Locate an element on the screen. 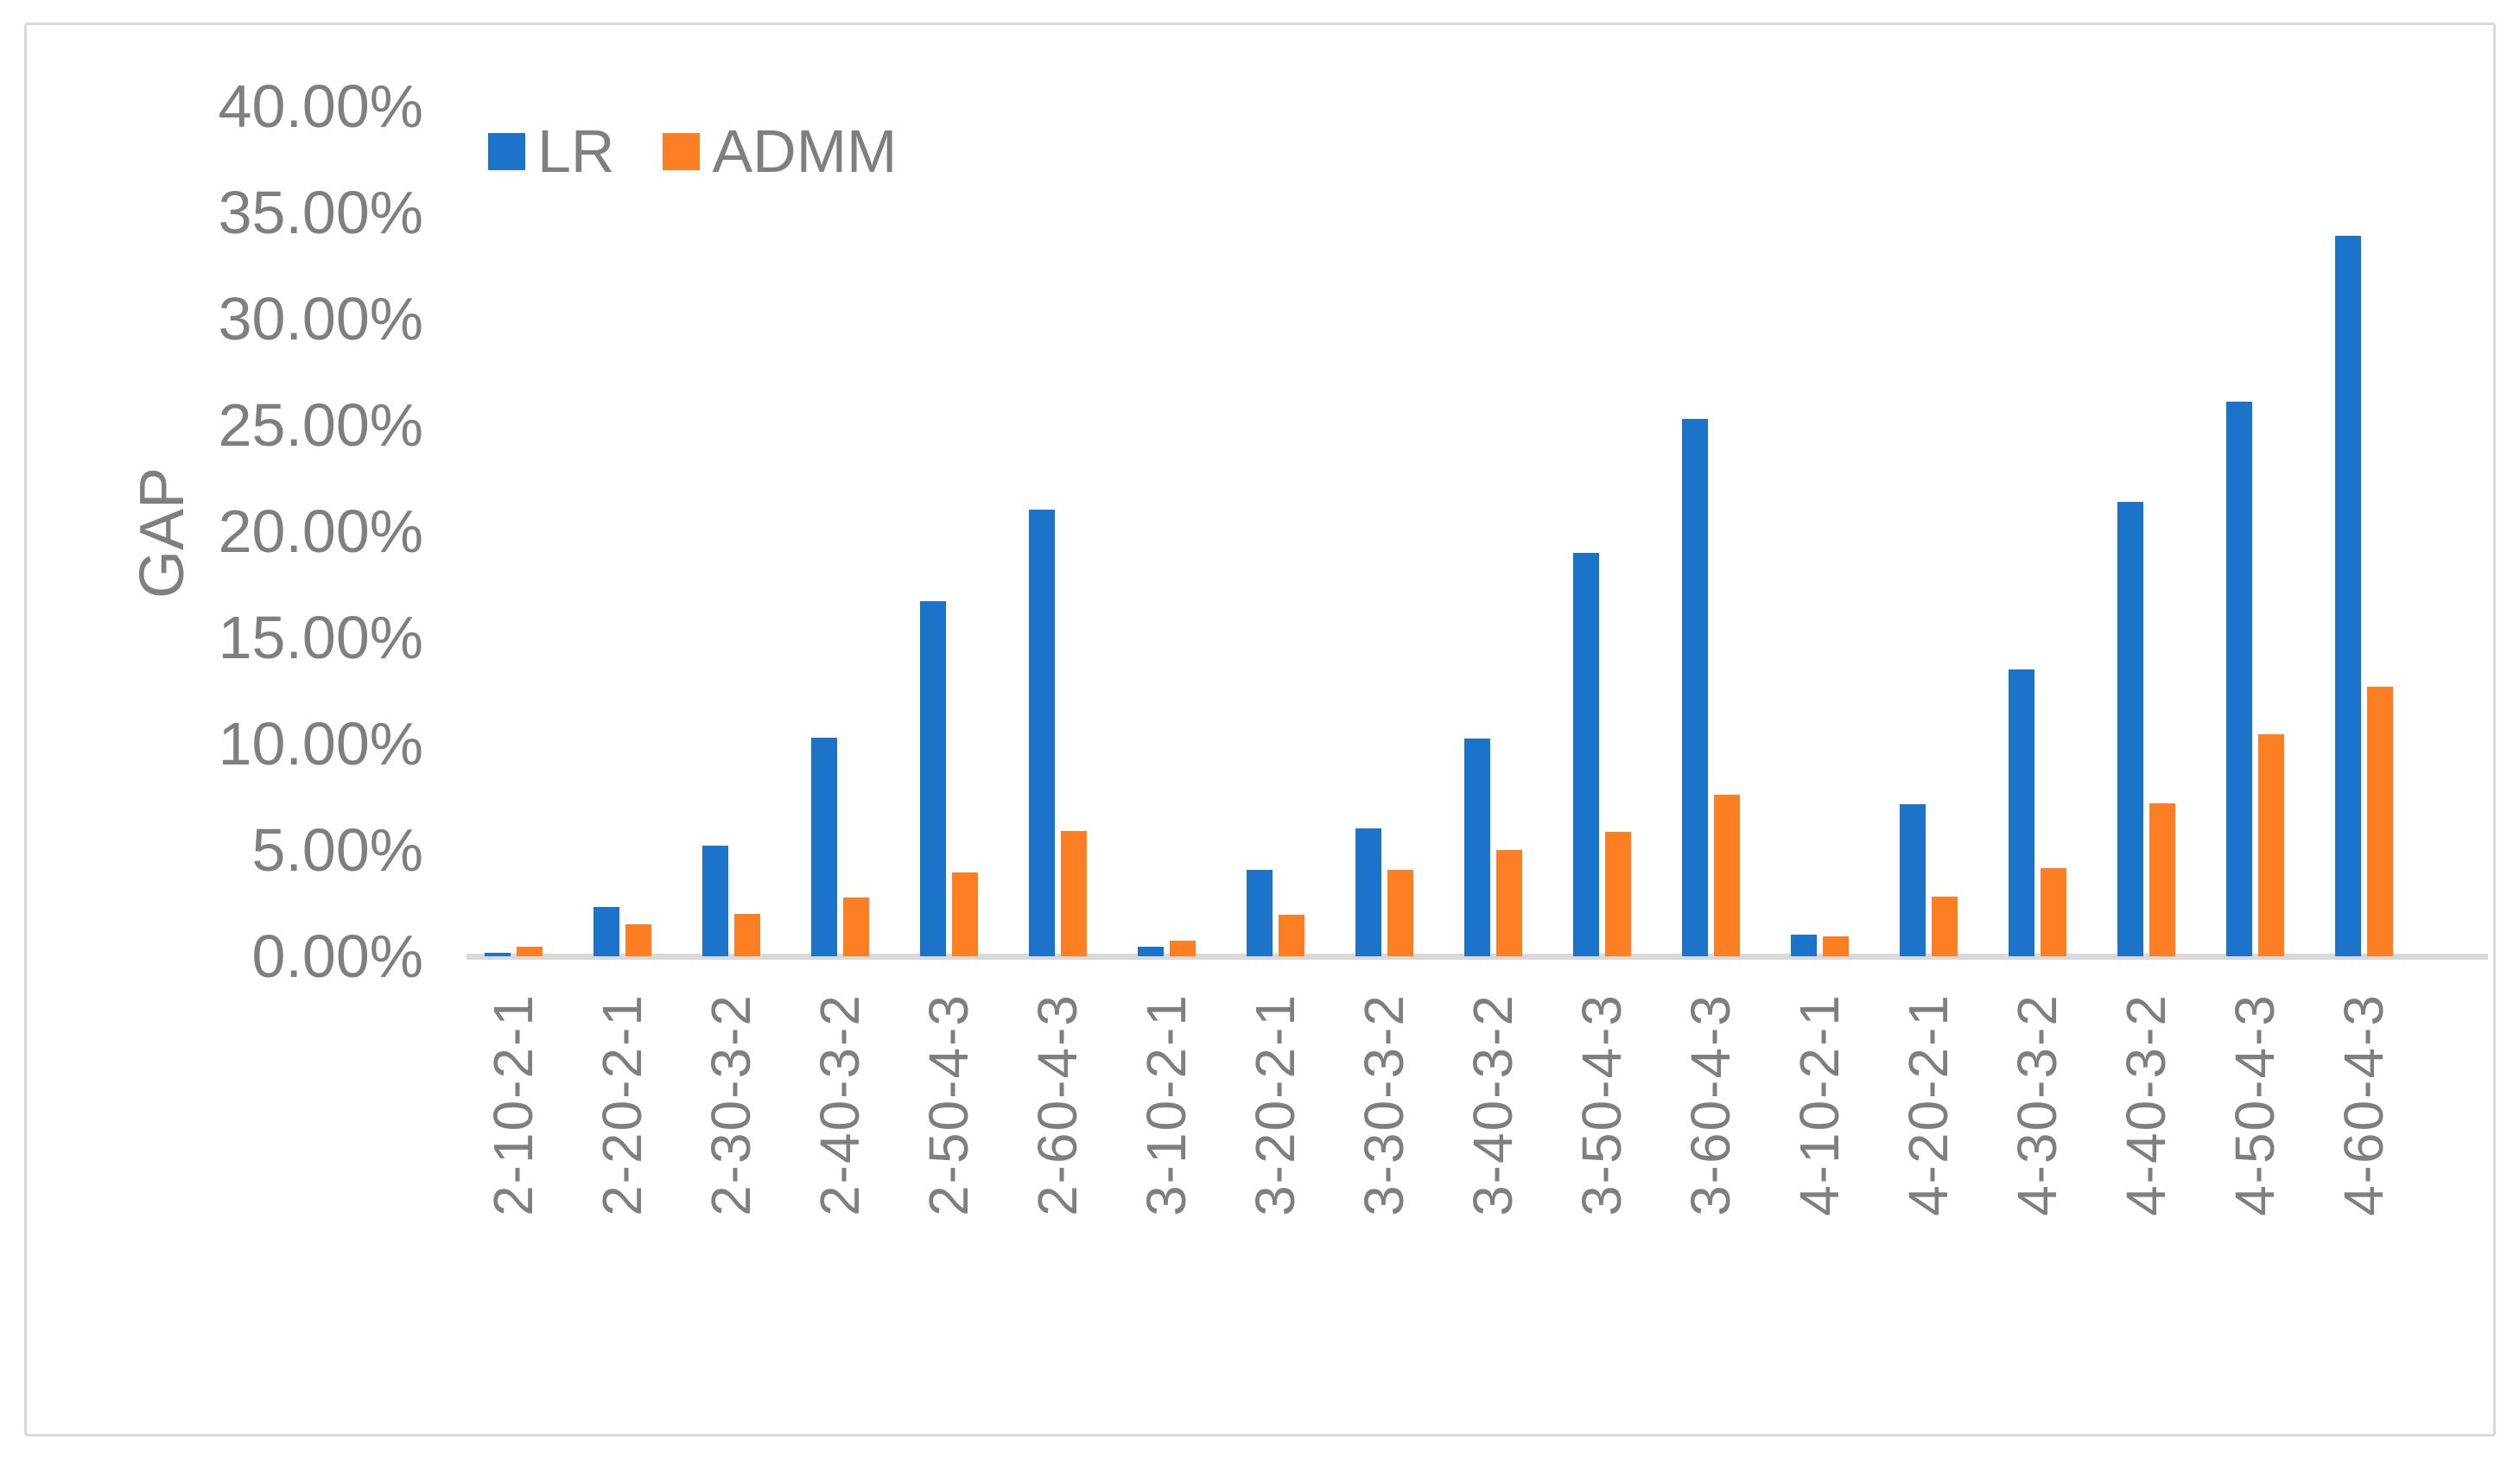 This screenshot has width=2520, height=1459. x-axis-line is located at coordinates (1478, 957).